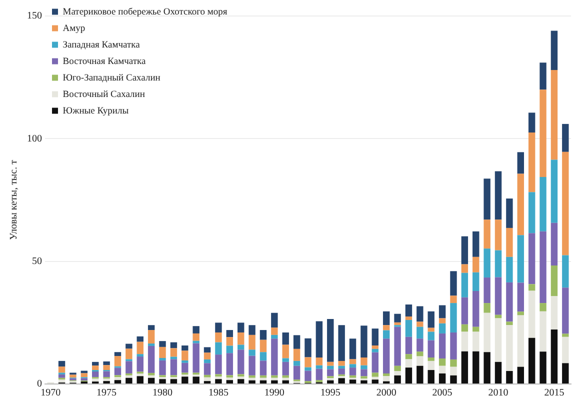 The image size is (577, 406). What do you see at coordinates (498, 393) in the screenshot?
I see `x-tick-label: 2010` at bounding box center [498, 393].